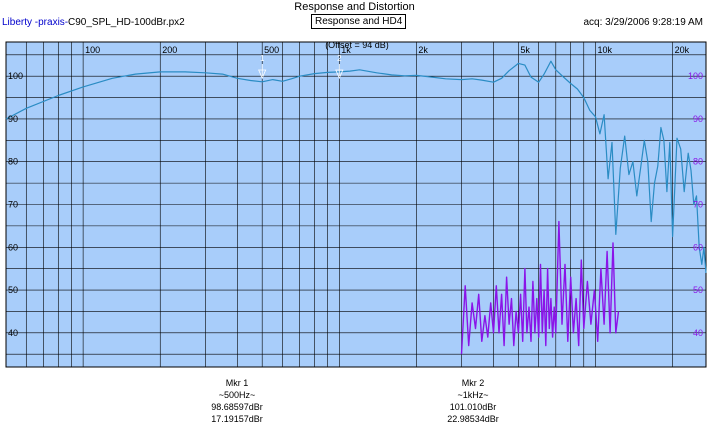  What do you see at coordinates (339, 58) in the screenshot?
I see `marker-number-2: 2` at bounding box center [339, 58].